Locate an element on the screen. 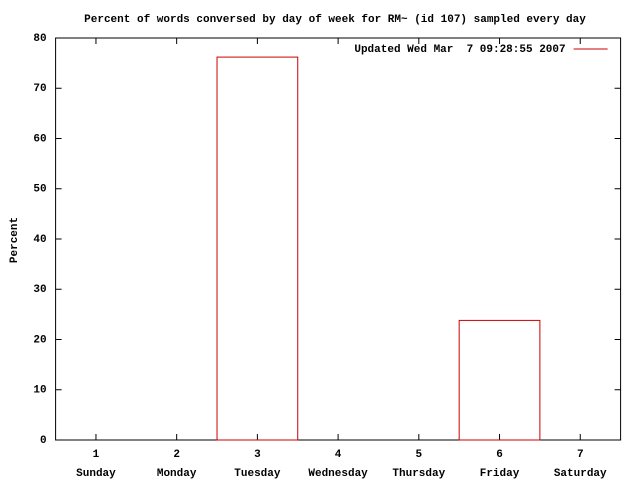 The height and width of the screenshot is (480, 640). category-label: Thursday is located at coordinates (418, 474).